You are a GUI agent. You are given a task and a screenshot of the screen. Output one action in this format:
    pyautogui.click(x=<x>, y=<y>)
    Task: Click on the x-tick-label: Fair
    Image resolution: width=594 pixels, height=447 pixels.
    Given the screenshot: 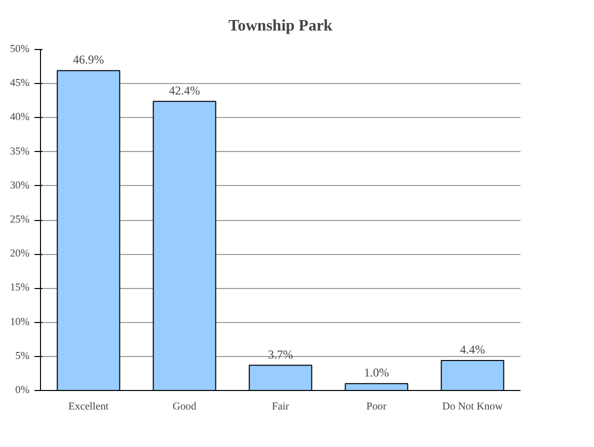 What is the action you would take?
    pyautogui.click(x=281, y=407)
    